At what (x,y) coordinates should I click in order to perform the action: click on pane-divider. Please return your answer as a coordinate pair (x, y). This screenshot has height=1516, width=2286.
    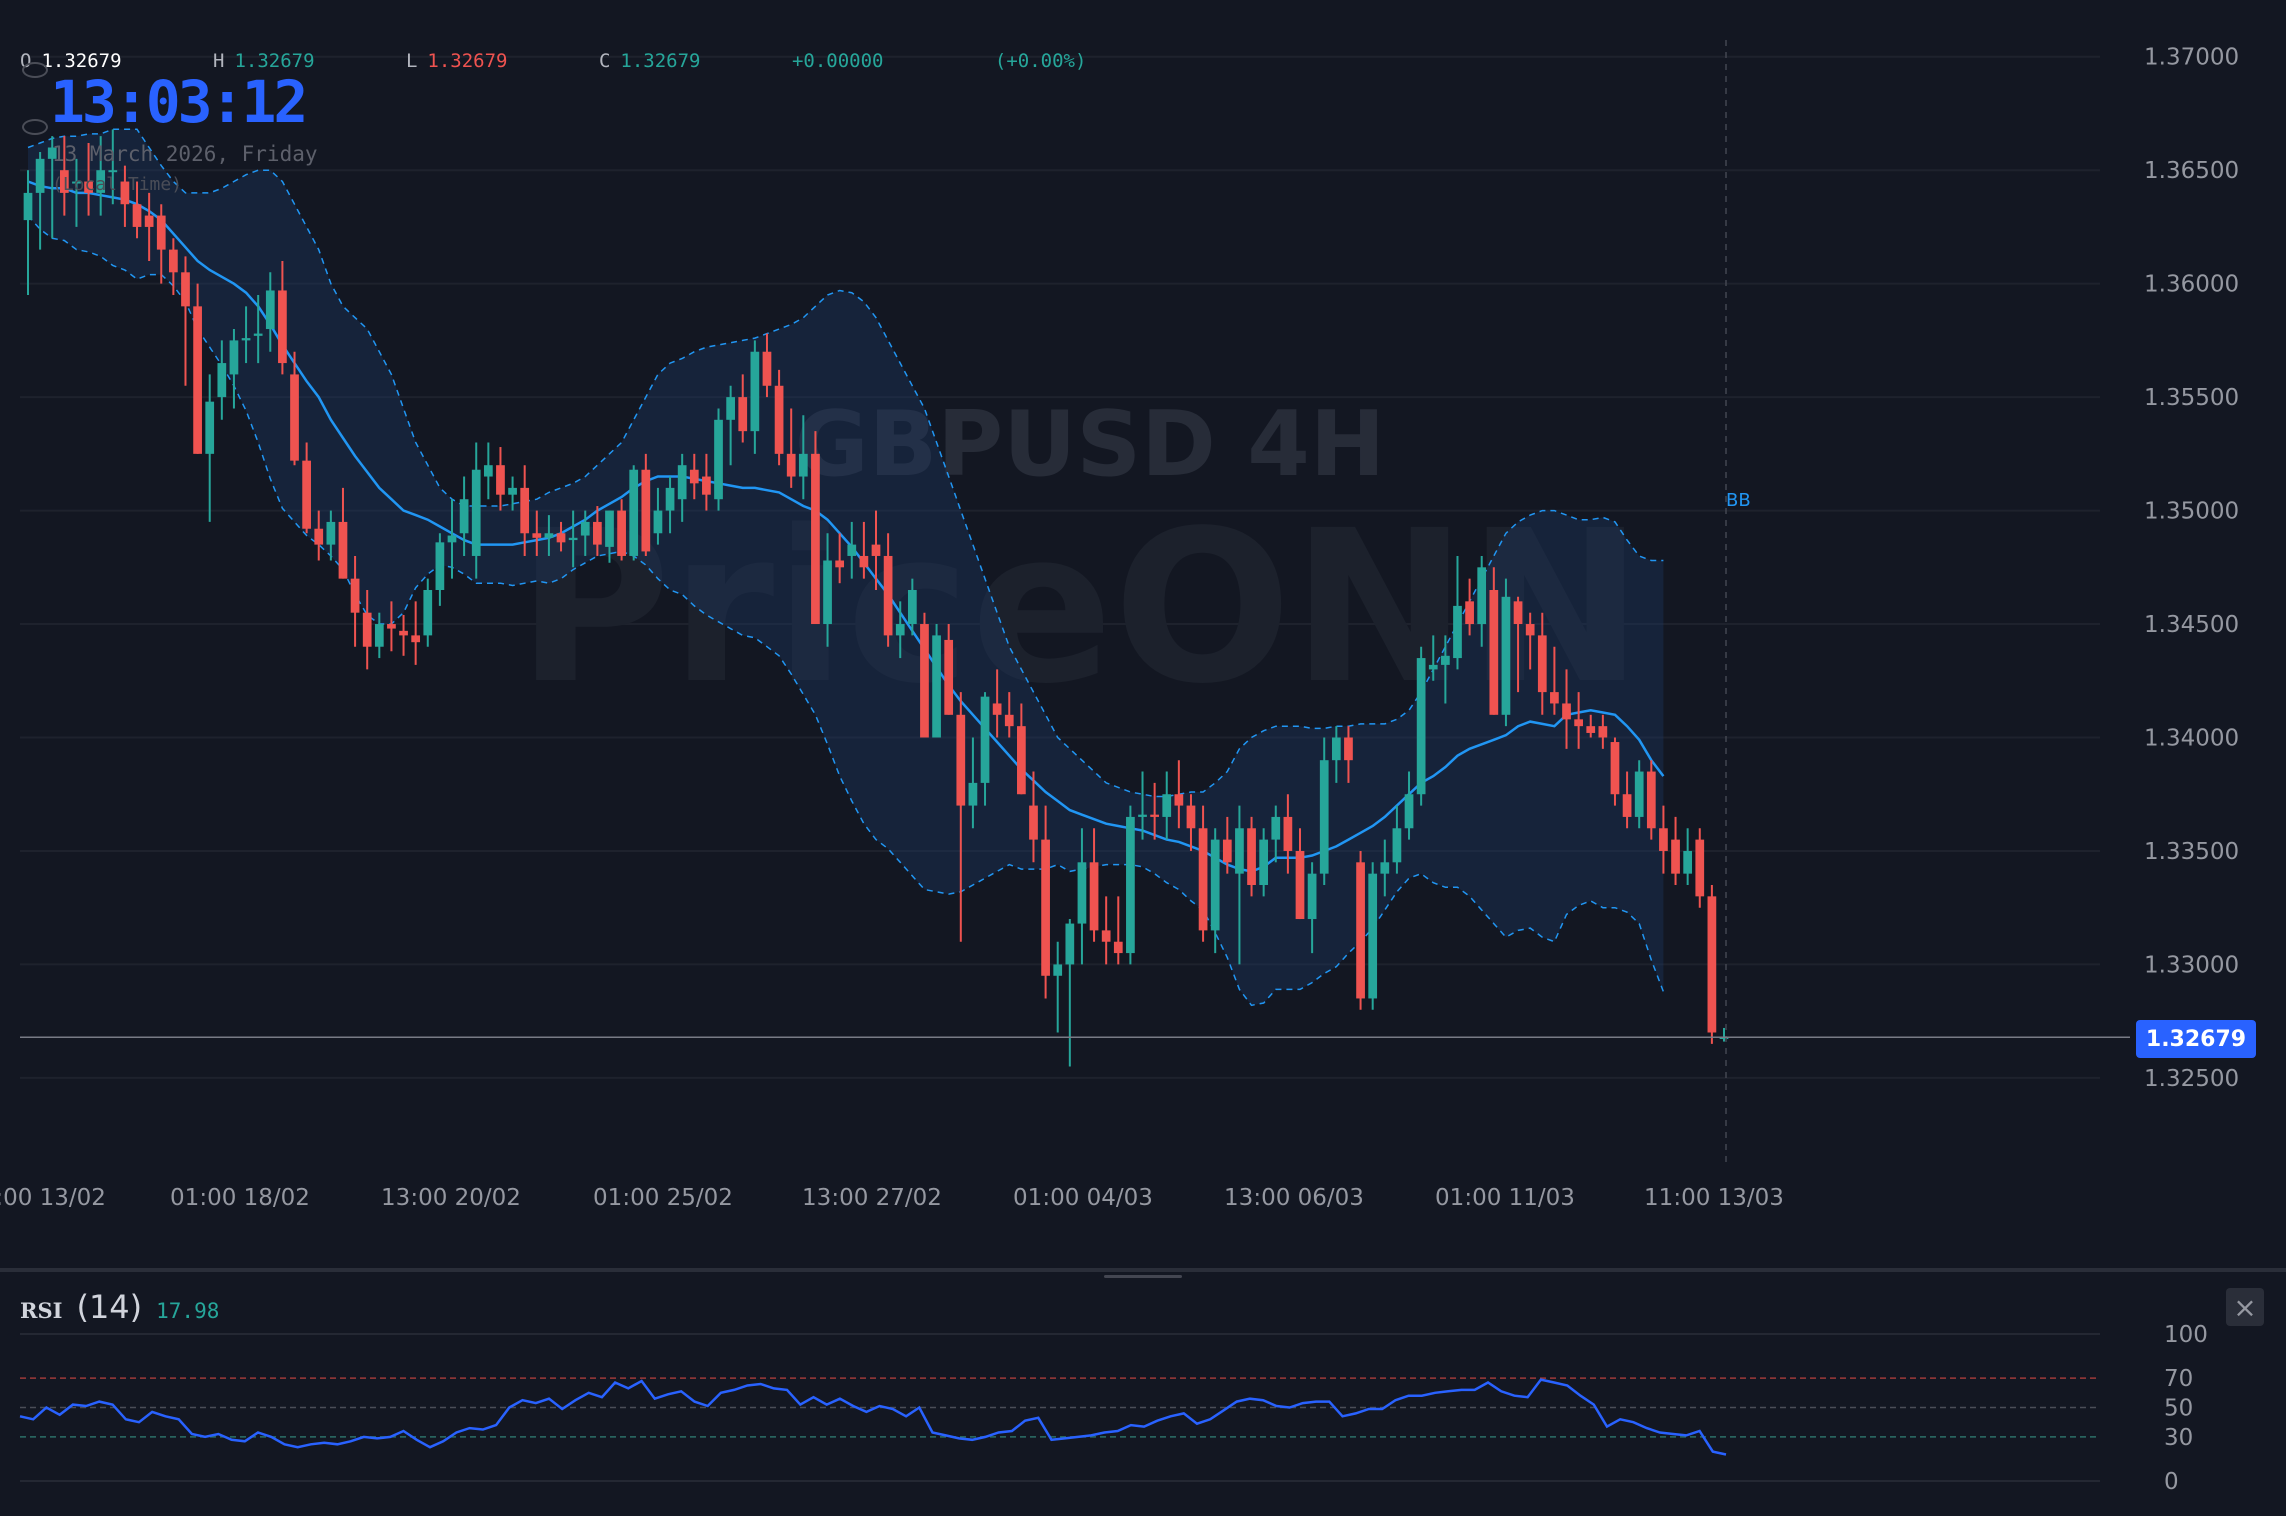
    Looking at the image, I should click on (1143, 1270).